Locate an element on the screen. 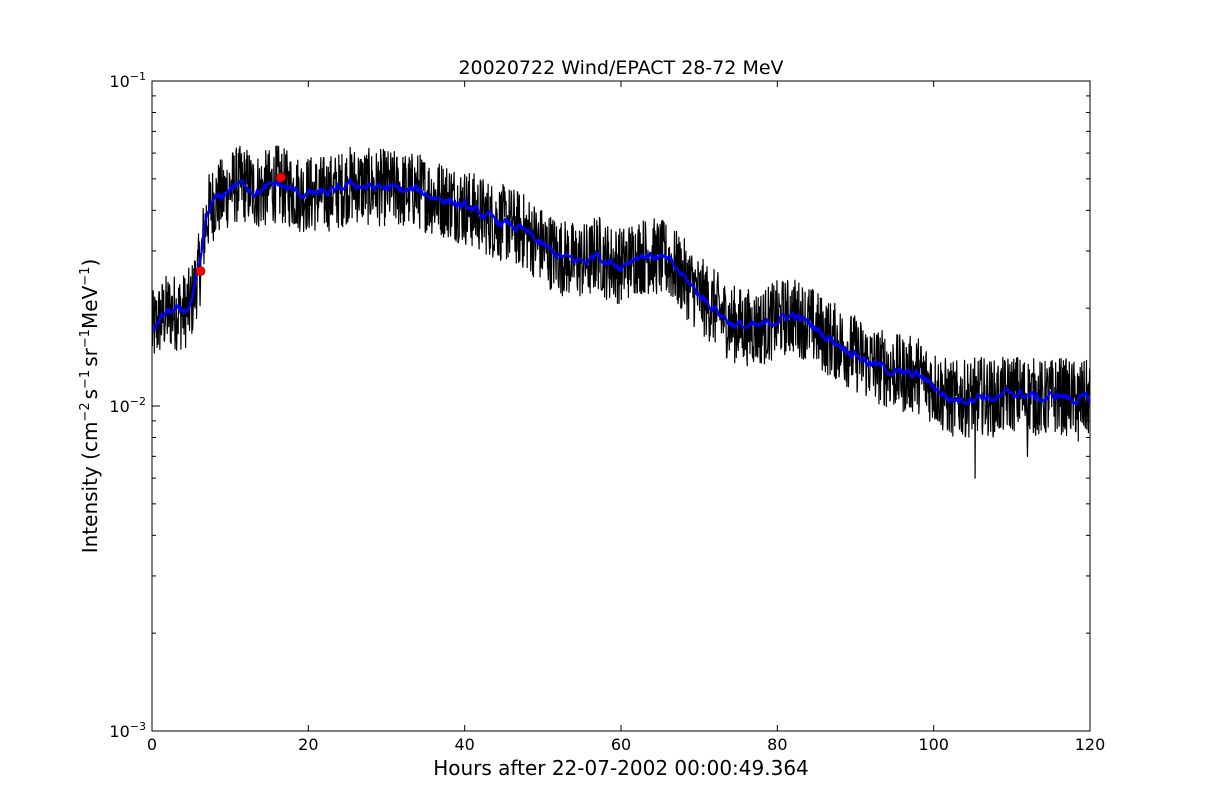 The height and width of the screenshot is (812, 1212). x-tick-label: 120 is located at coordinates (1090, 744).